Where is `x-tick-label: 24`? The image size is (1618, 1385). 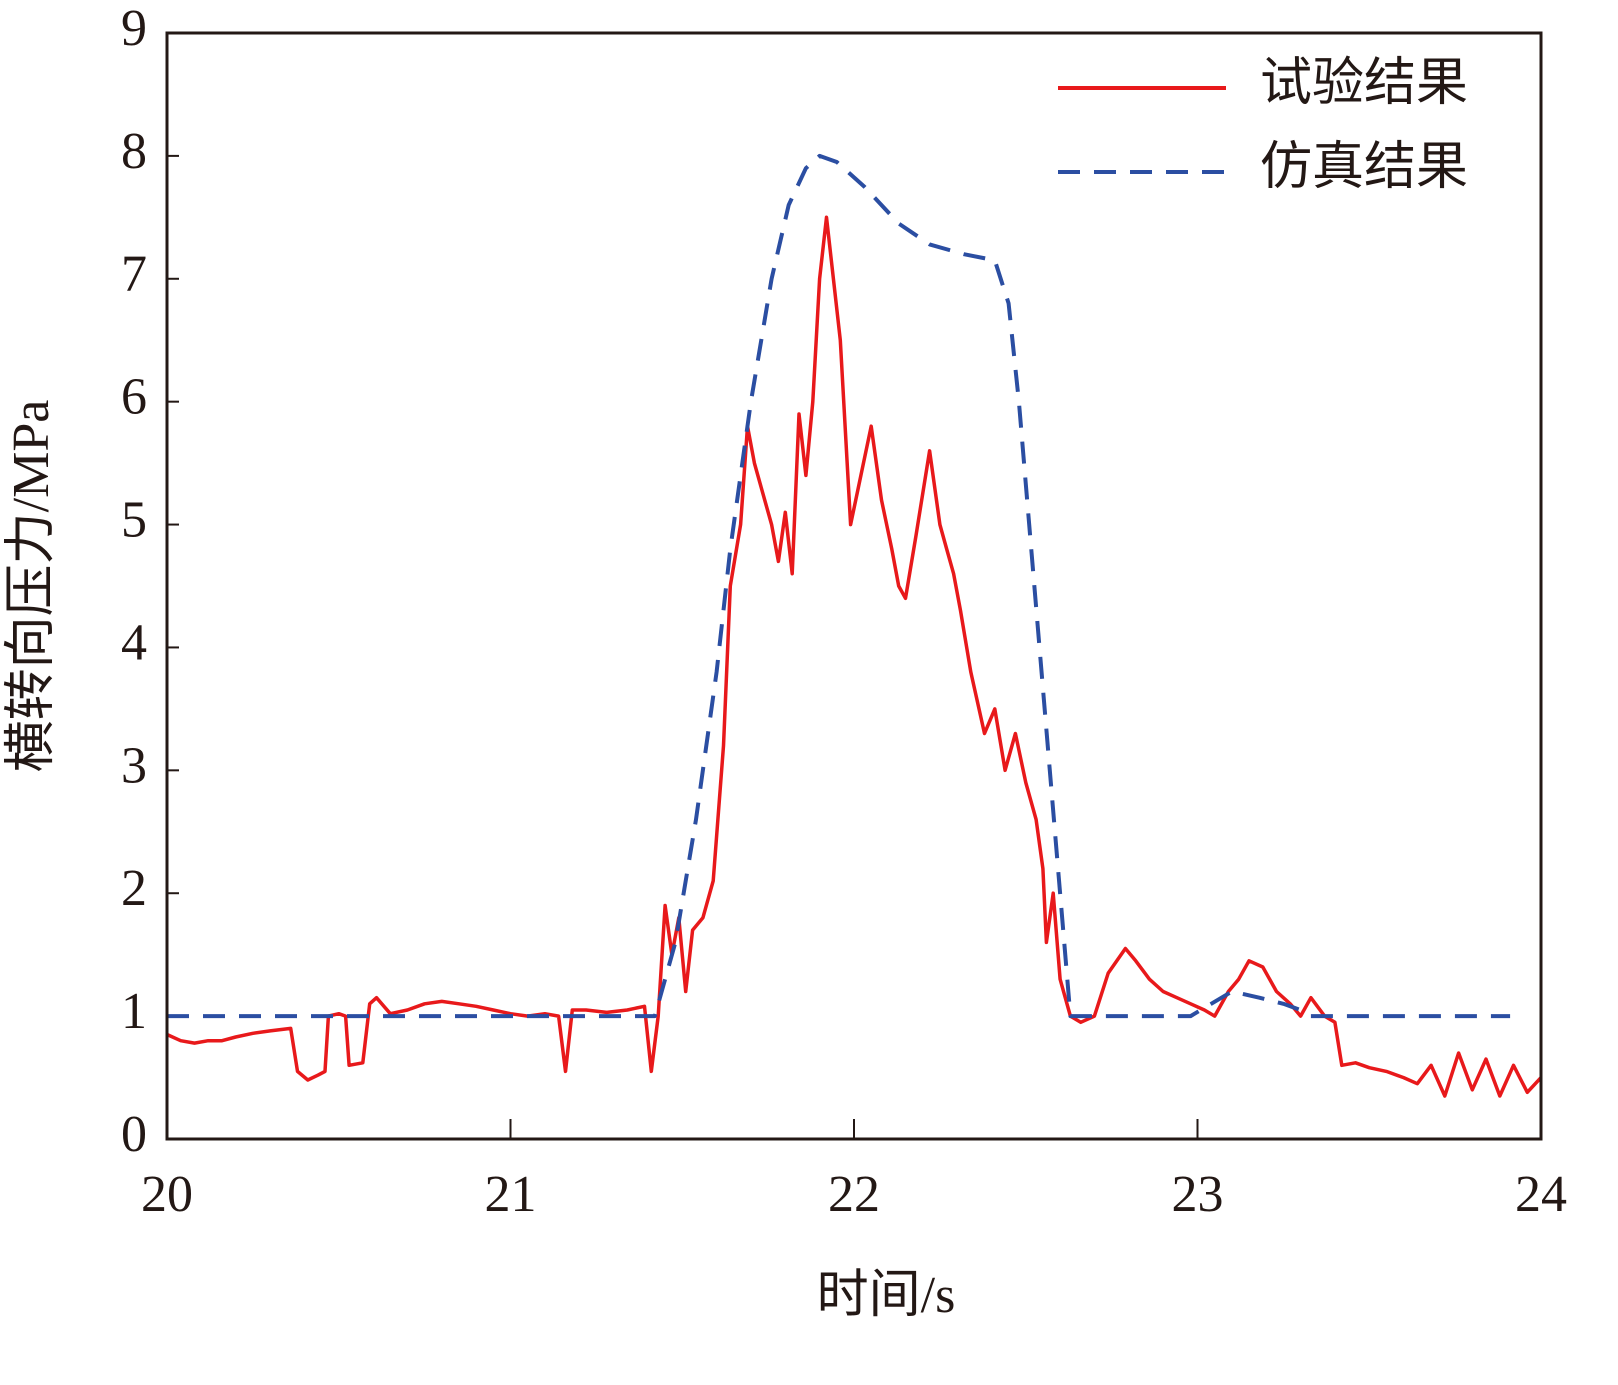
x-tick-label: 24 is located at coordinates (1541, 1194).